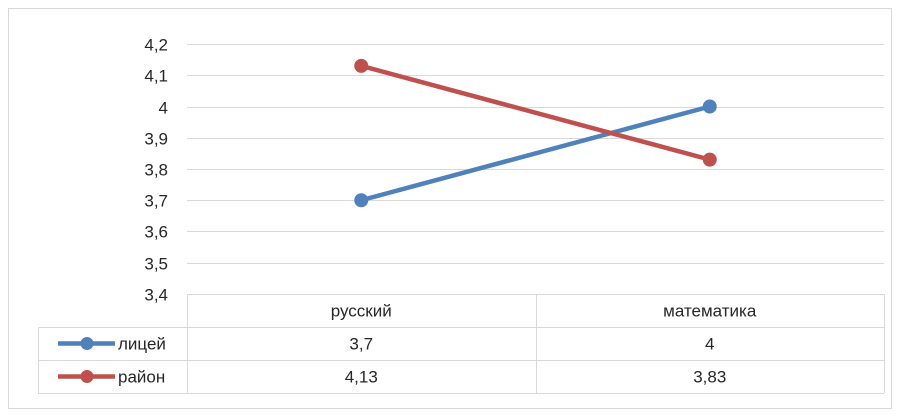  I want to click on data-label: 4, so click(709, 344).